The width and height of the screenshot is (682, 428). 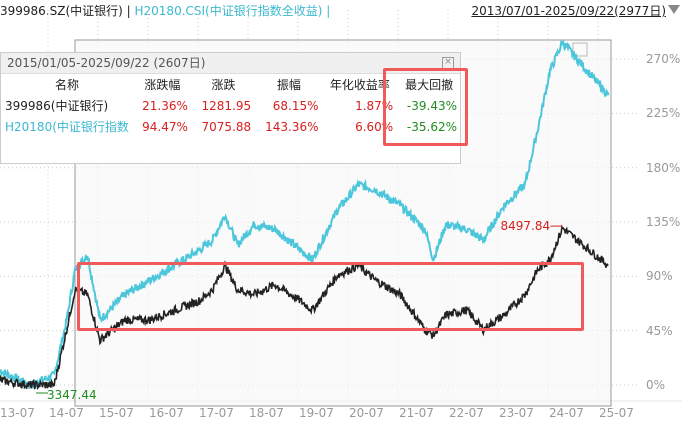 I want to click on y-tick-label: 135%, so click(x=663, y=222).